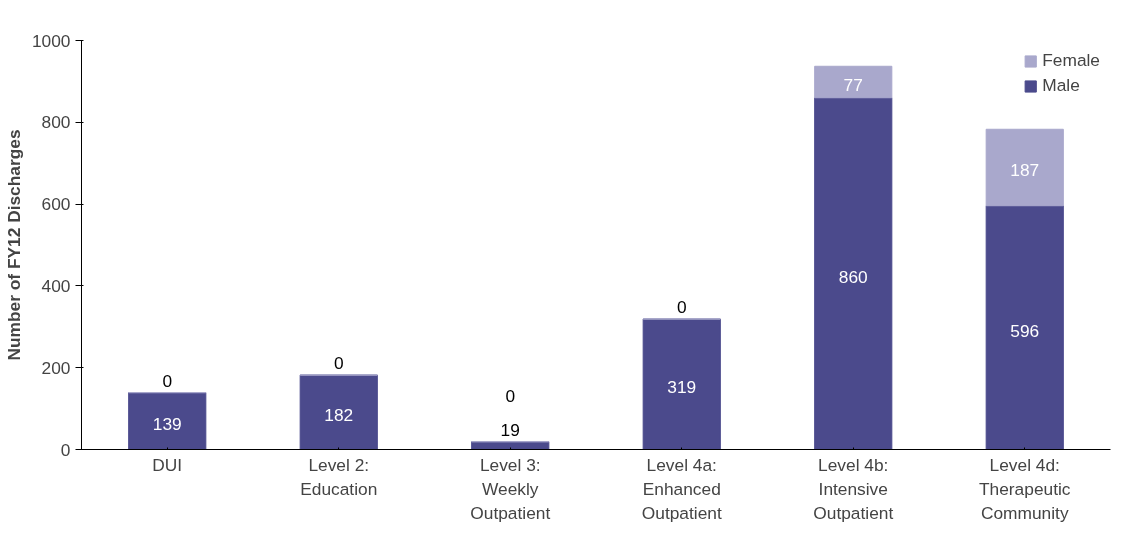  Describe the element at coordinates (339, 415) in the screenshot. I see `data-label: 182` at that location.